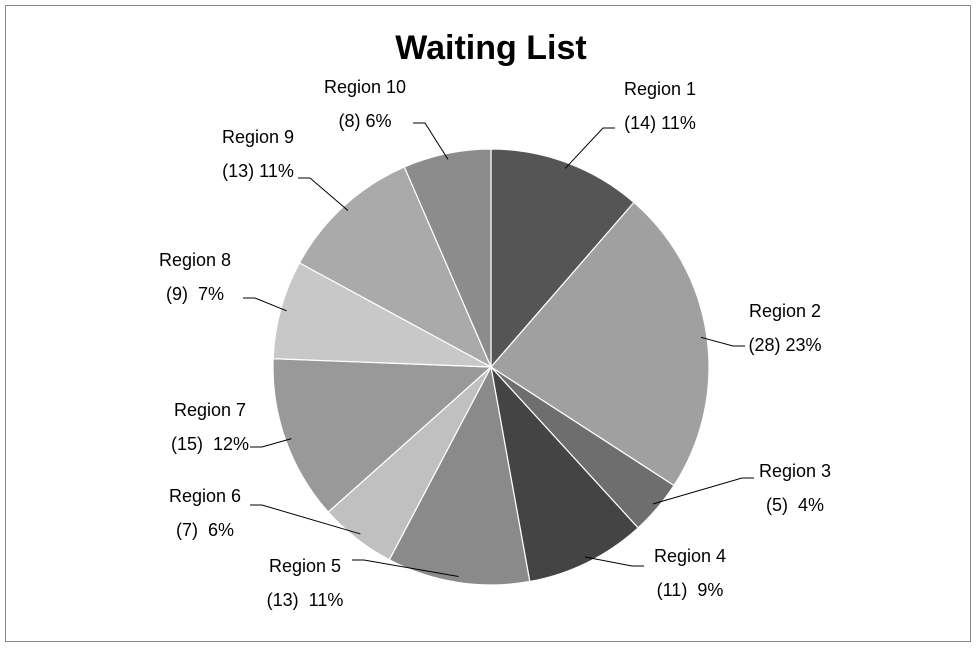 Image resolution: width=977 pixels, height=648 pixels. Describe the element at coordinates (490, 48) in the screenshot. I see `chart-title: Waiting List` at that location.